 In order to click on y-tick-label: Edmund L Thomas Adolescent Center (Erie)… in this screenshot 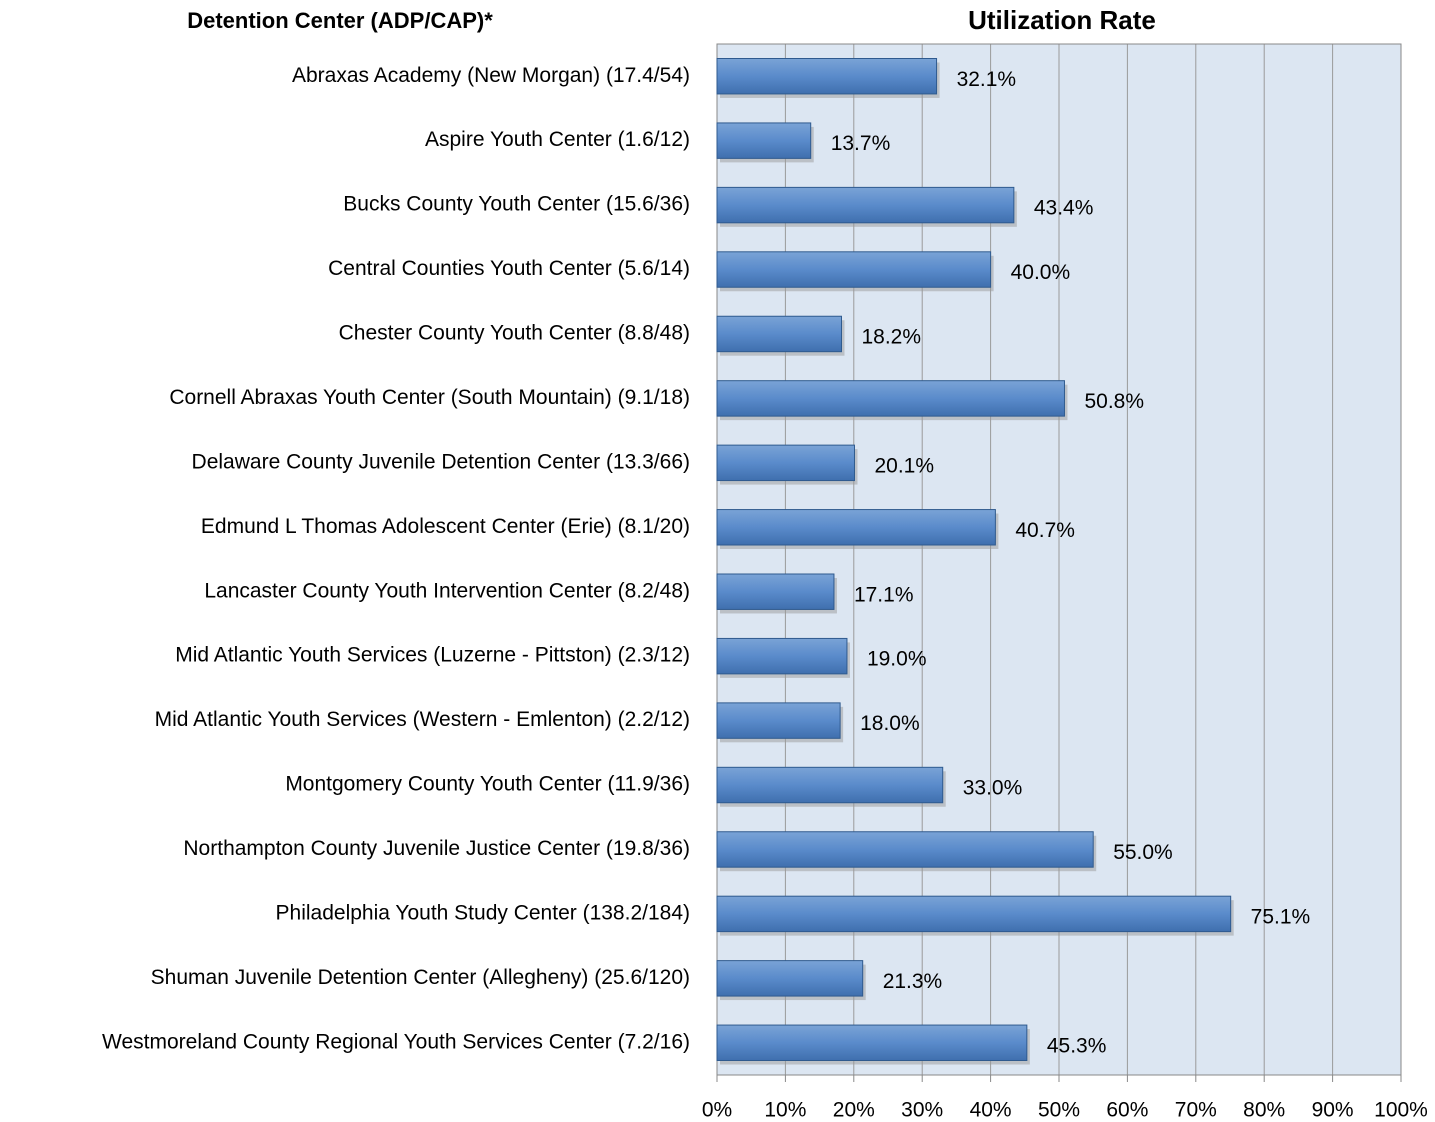, I will do `click(445, 526)`.